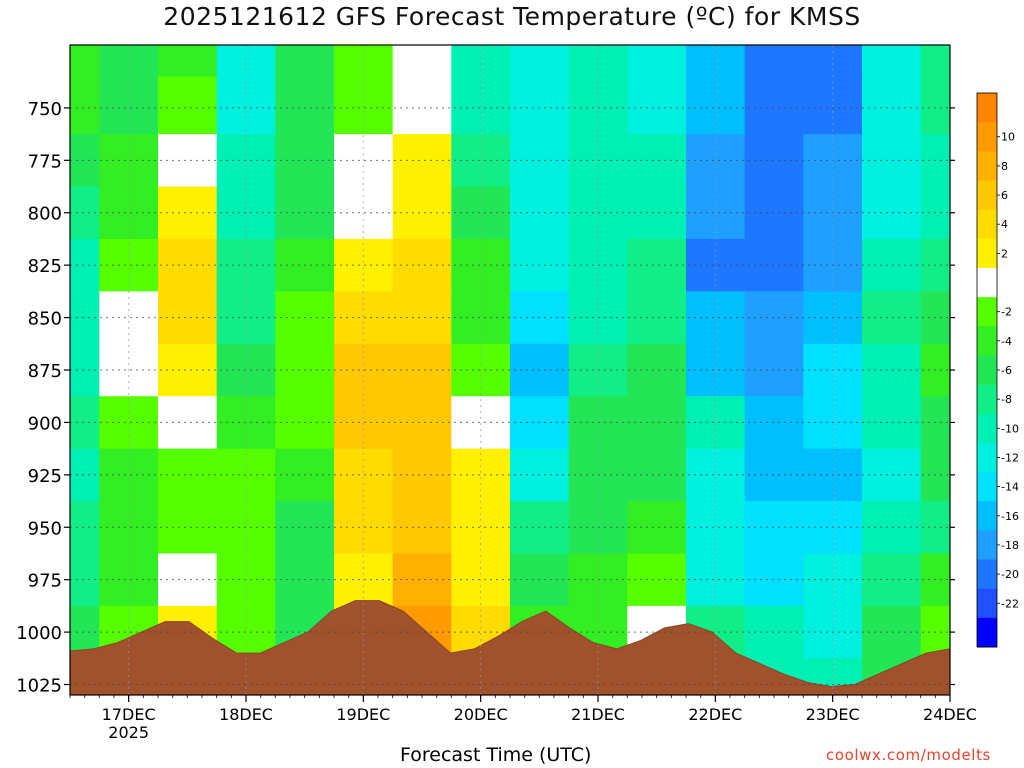 This screenshot has height=768, width=1024. Describe the element at coordinates (715, 714) in the screenshot. I see `x-tick-label: 22DEC` at that location.